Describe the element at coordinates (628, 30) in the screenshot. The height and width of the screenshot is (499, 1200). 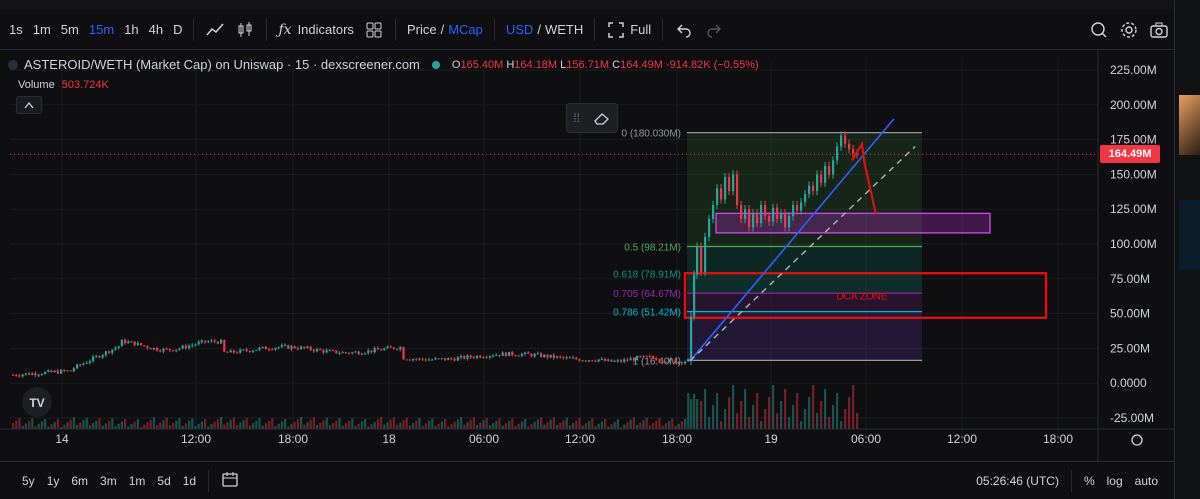
I see `fullscreen-button: Full` at that location.